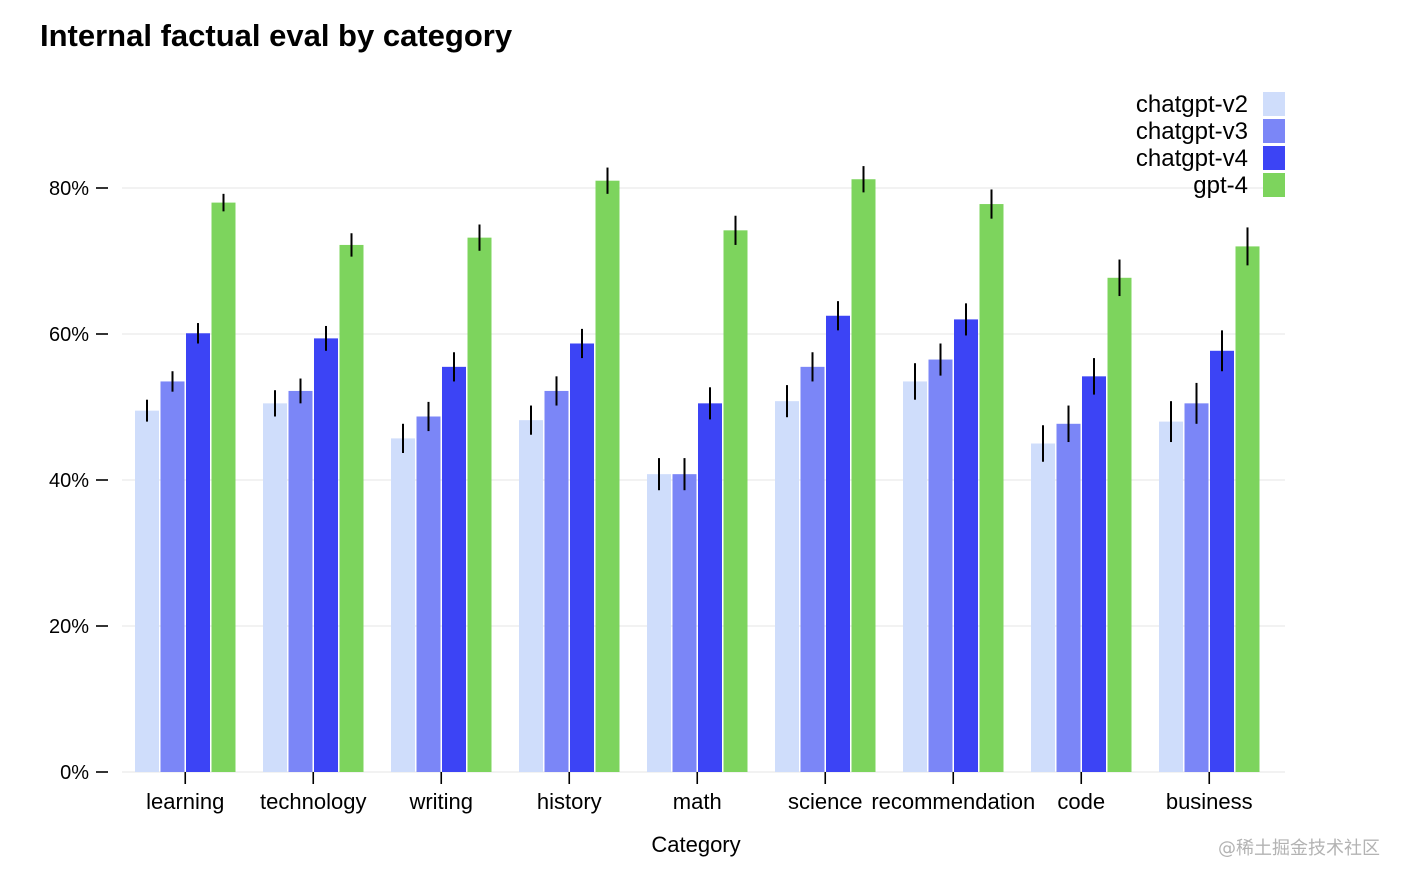 The image size is (1404, 880). Describe the element at coordinates (1196, 587) in the screenshot. I see `bar-chatgpt-v3-business` at that location.